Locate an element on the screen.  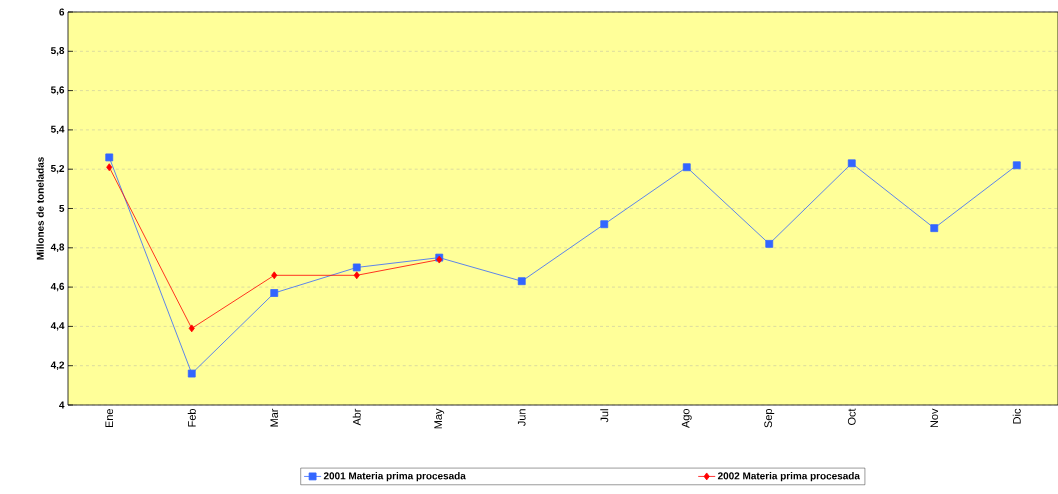
x-tick-label: Dic is located at coordinates (1016, 416).